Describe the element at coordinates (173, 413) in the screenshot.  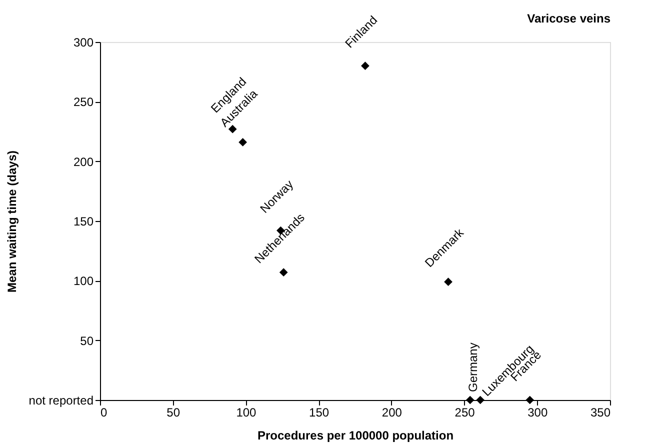
I see `x-tick-label: 50` at that location.